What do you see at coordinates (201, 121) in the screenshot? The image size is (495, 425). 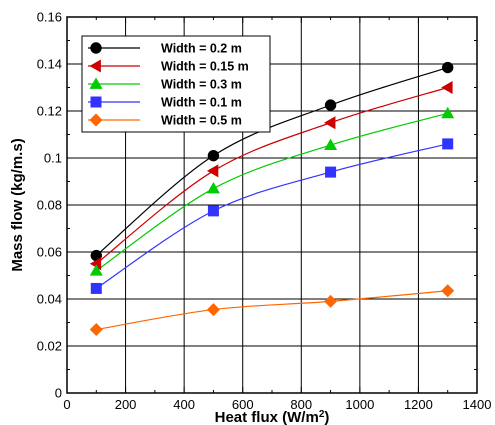 I see `legend-label: Width = 0.5 m` at bounding box center [201, 121].